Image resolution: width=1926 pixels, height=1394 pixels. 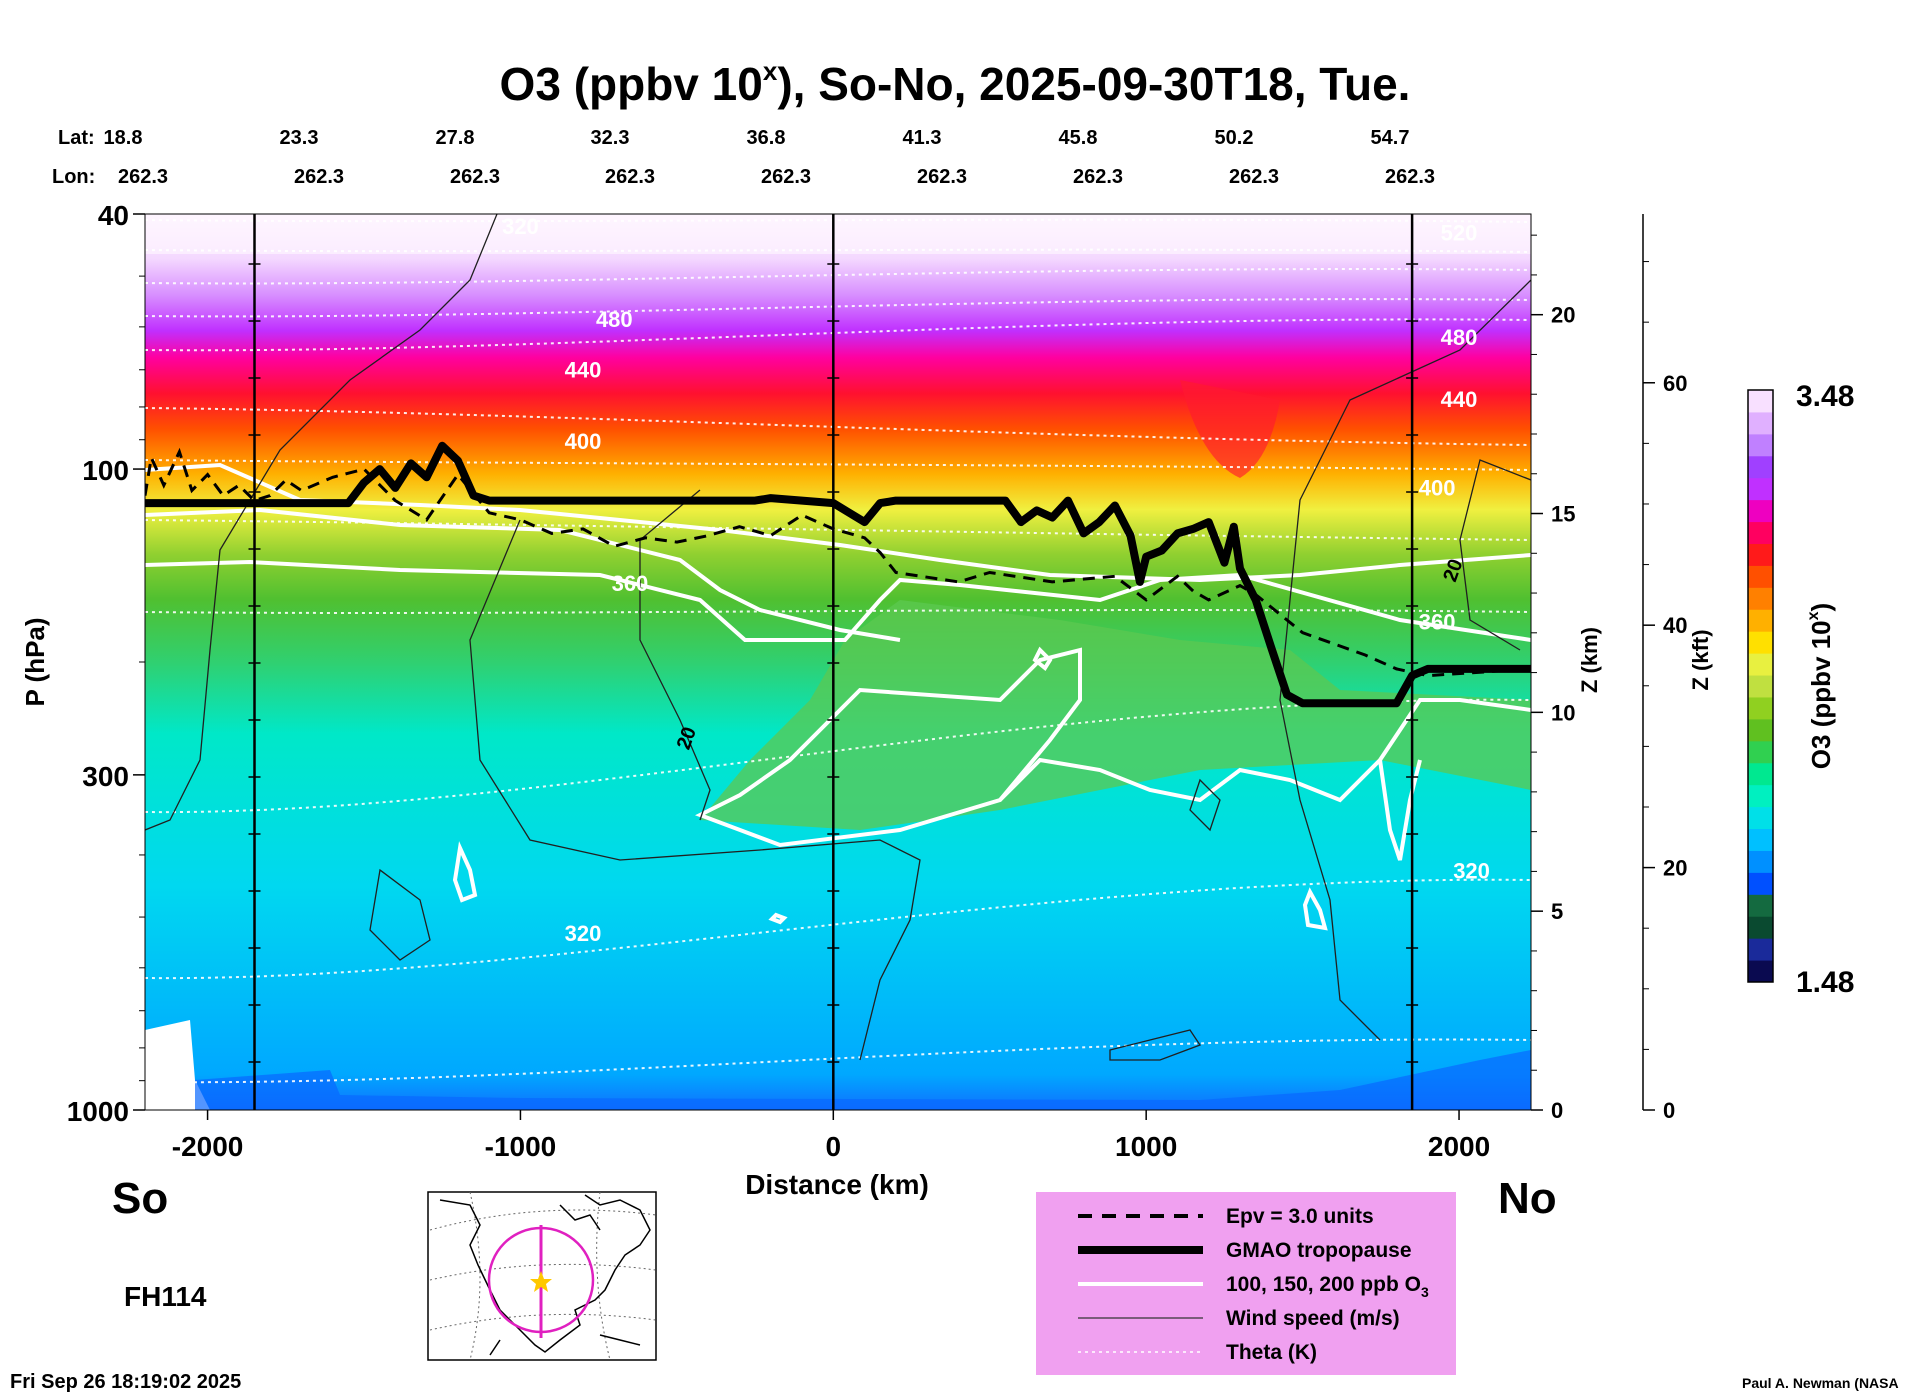 What do you see at coordinates (1313, 1318) in the screenshot?
I see `legend-label: Wind speed (m/s)` at bounding box center [1313, 1318].